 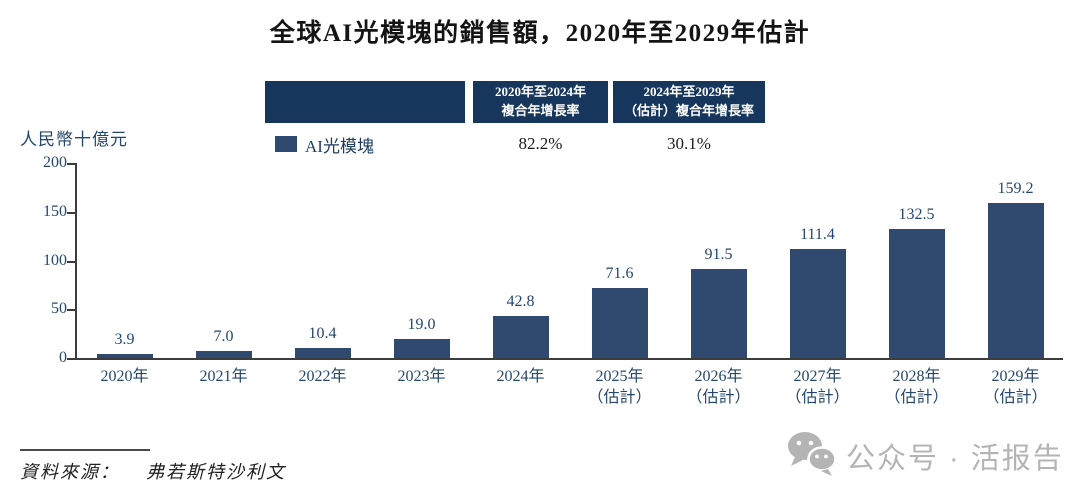 I want to click on x-axis-category-label: 2025年 （估計）, so click(x=619, y=387).